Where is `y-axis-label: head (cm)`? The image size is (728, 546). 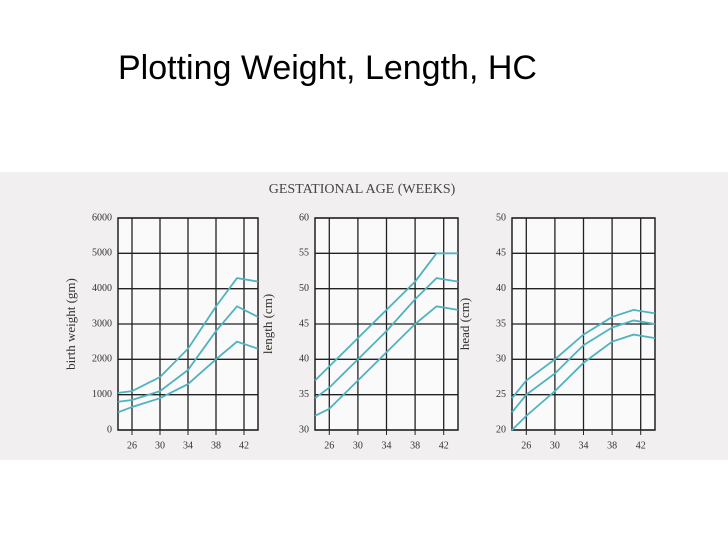 y-axis-label: head (cm) is located at coordinates (464, 324).